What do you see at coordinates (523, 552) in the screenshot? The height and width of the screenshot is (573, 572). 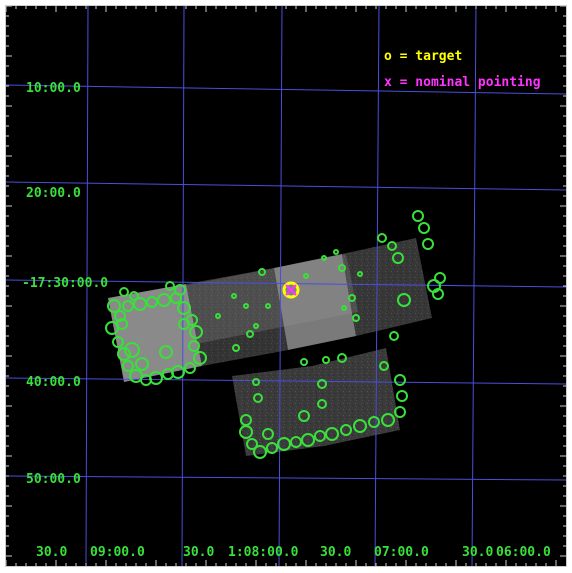 I see `ra-label-7: 06:00.0` at bounding box center [523, 552].